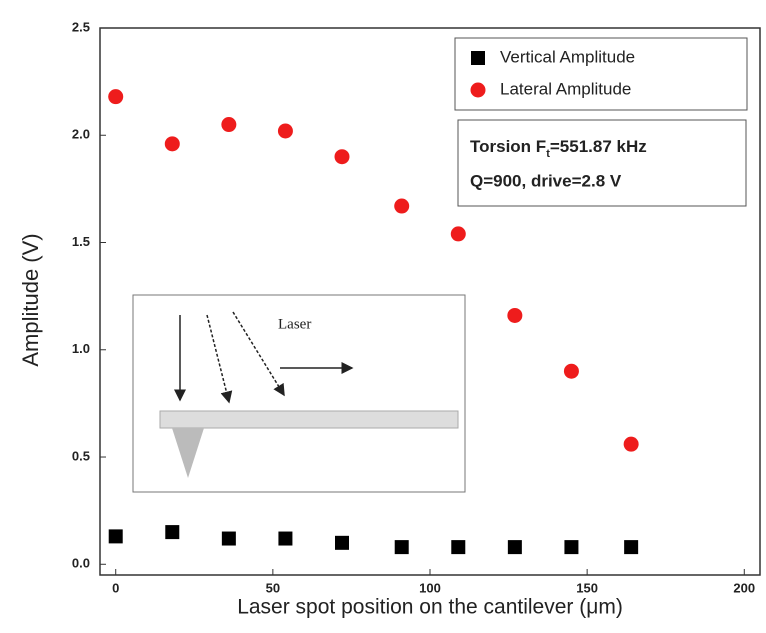 The height and width of the screenshot is (633, 766). Describe the element at coordinates (430, 587) in the screenshot. I see `x-tick-label: 100` at that location.